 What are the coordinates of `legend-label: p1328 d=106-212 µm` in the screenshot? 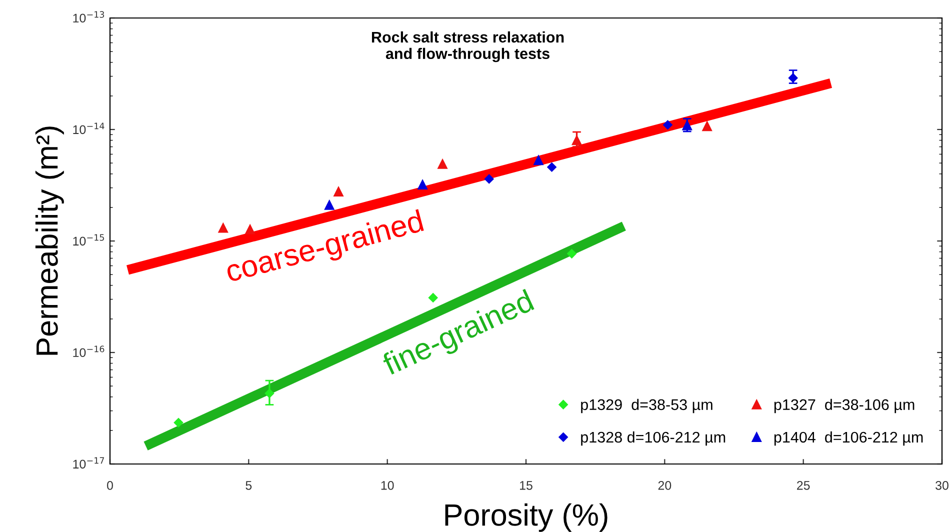 It's located at (653, 438).